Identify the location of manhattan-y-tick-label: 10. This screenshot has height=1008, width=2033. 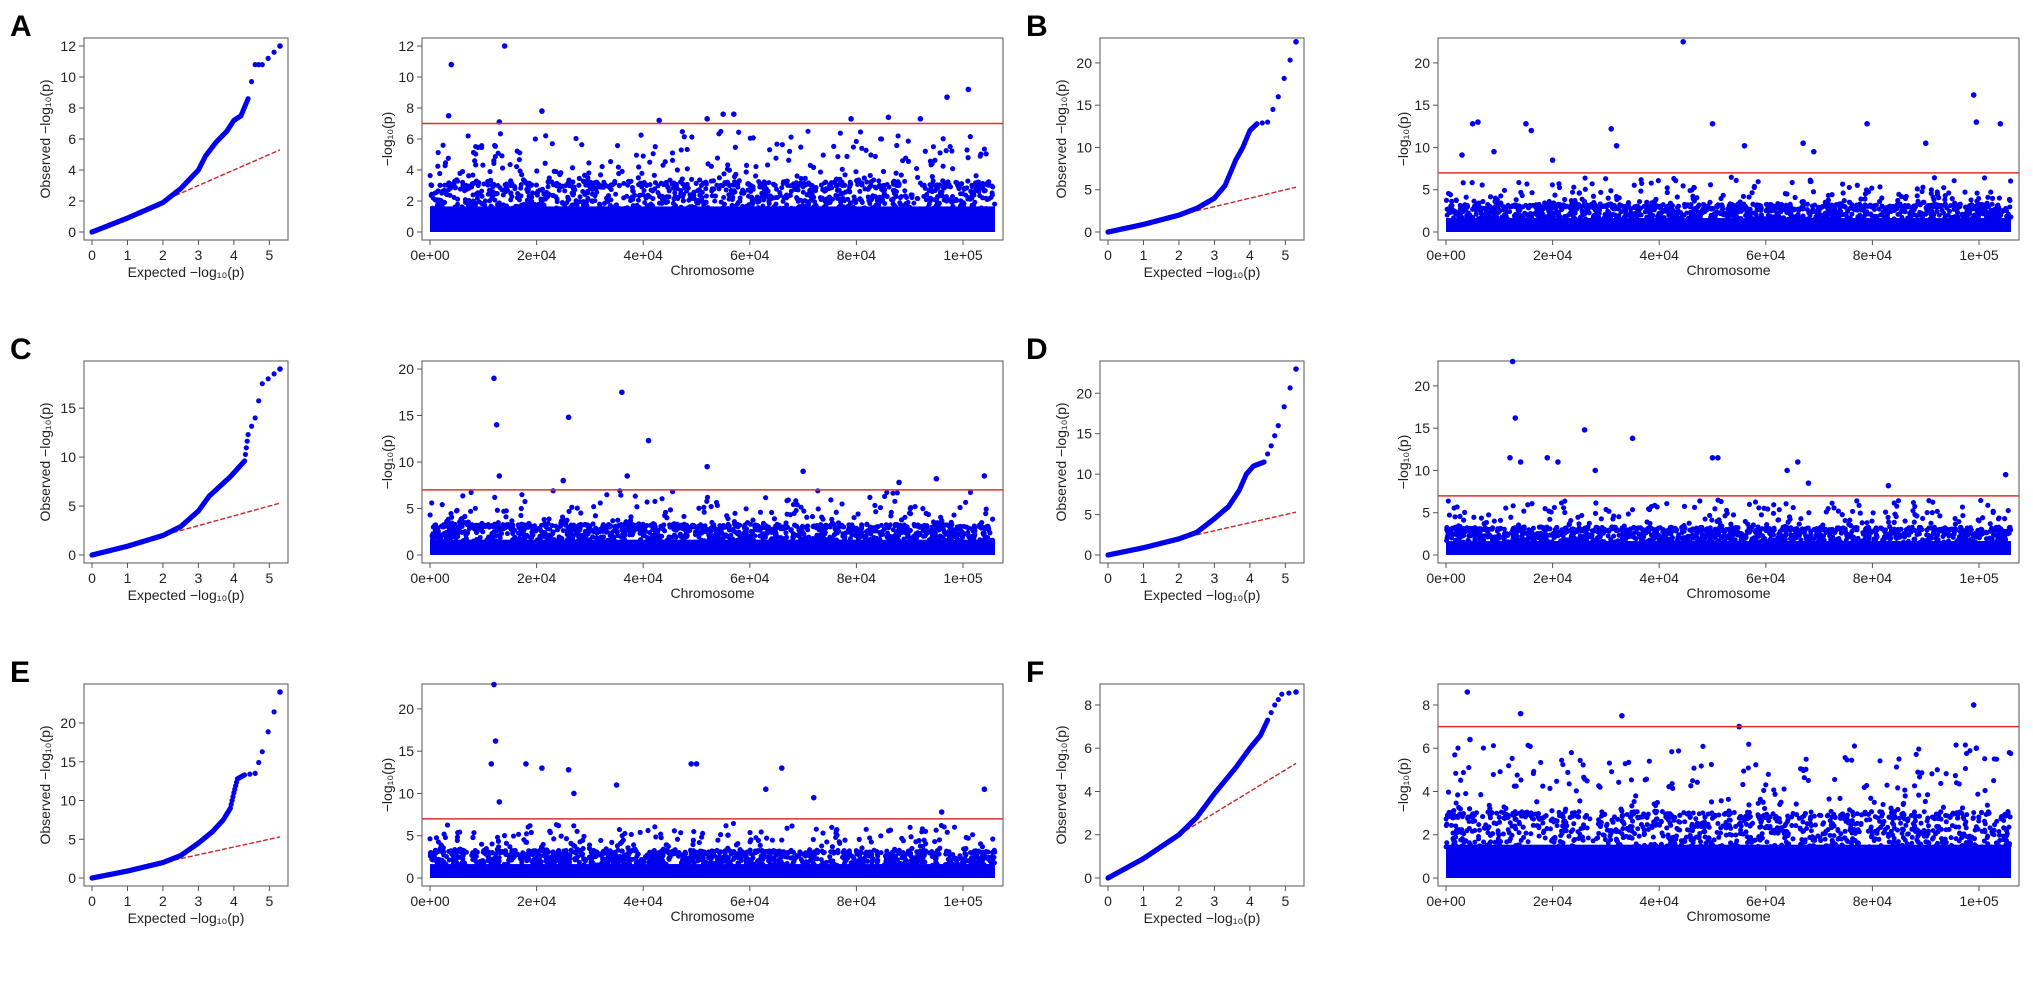
(1422, 147).